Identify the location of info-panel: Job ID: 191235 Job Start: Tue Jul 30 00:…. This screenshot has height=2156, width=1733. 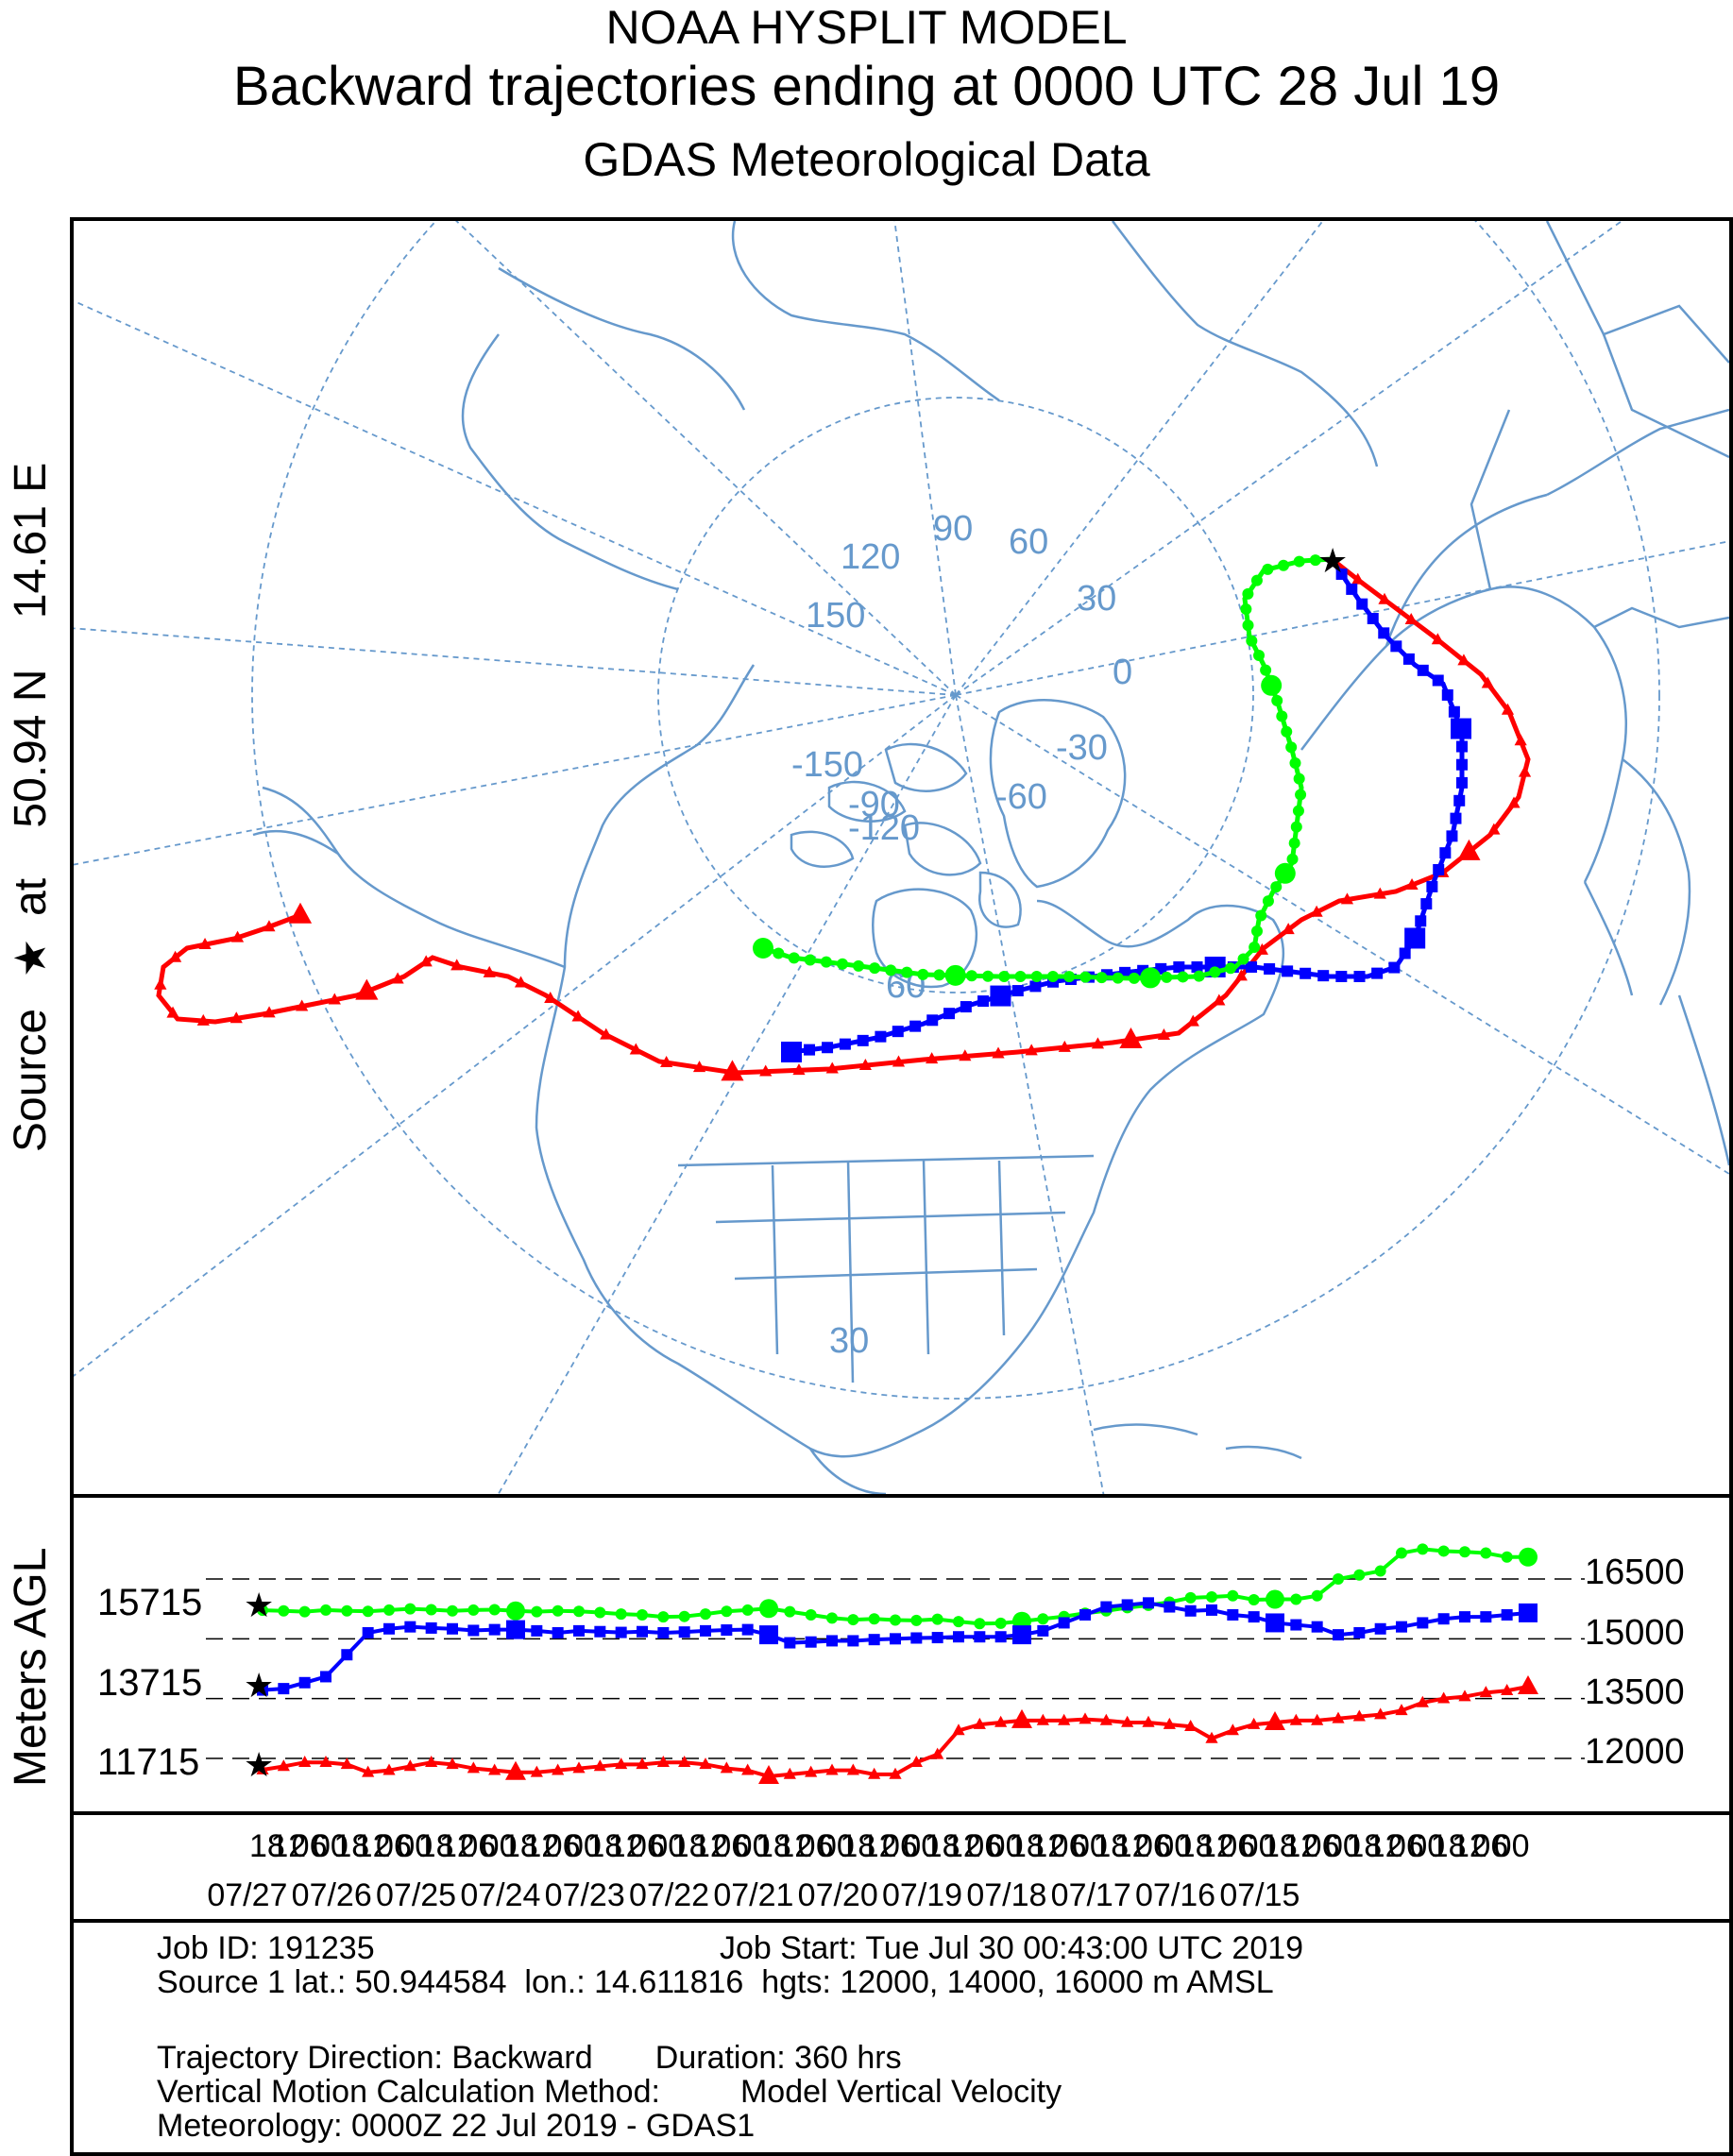
(901, 2038).